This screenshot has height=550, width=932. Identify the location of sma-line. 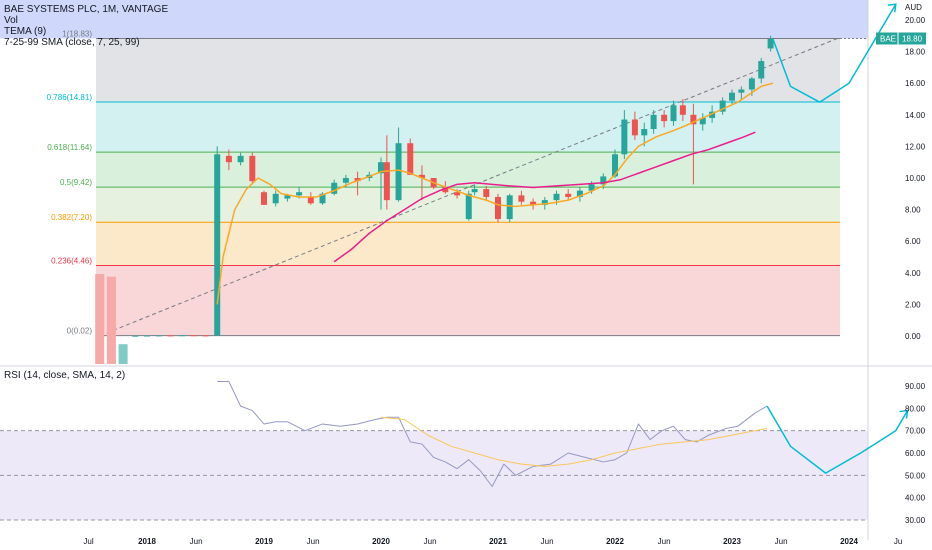
(544, 197).